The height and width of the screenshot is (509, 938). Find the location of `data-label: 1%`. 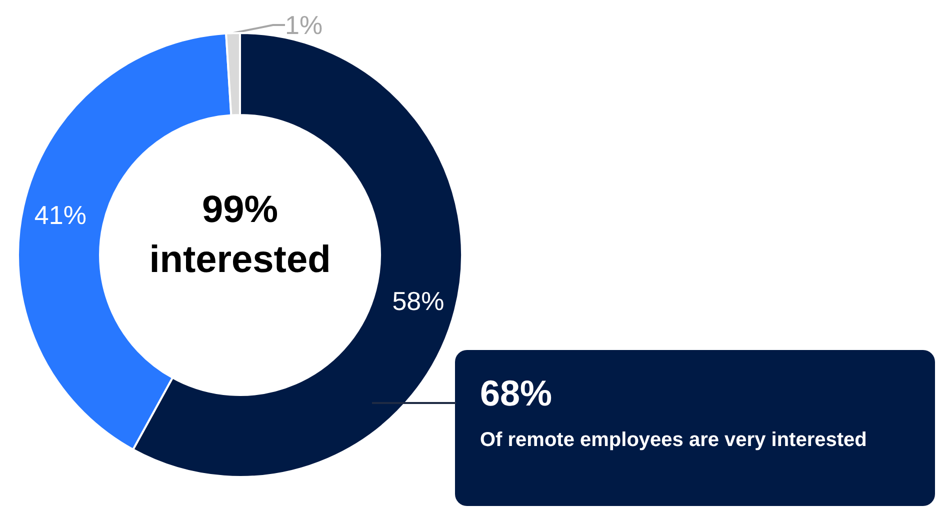

data-label: 1% is located at coordinates (304, 25).